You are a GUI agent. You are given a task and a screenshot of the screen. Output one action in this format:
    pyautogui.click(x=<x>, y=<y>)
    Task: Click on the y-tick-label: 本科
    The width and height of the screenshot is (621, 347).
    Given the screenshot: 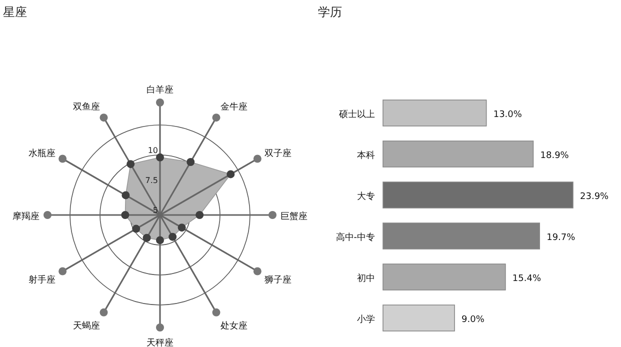 What is the action you would take?
    pyautogui.click(x=366, y=155)
    